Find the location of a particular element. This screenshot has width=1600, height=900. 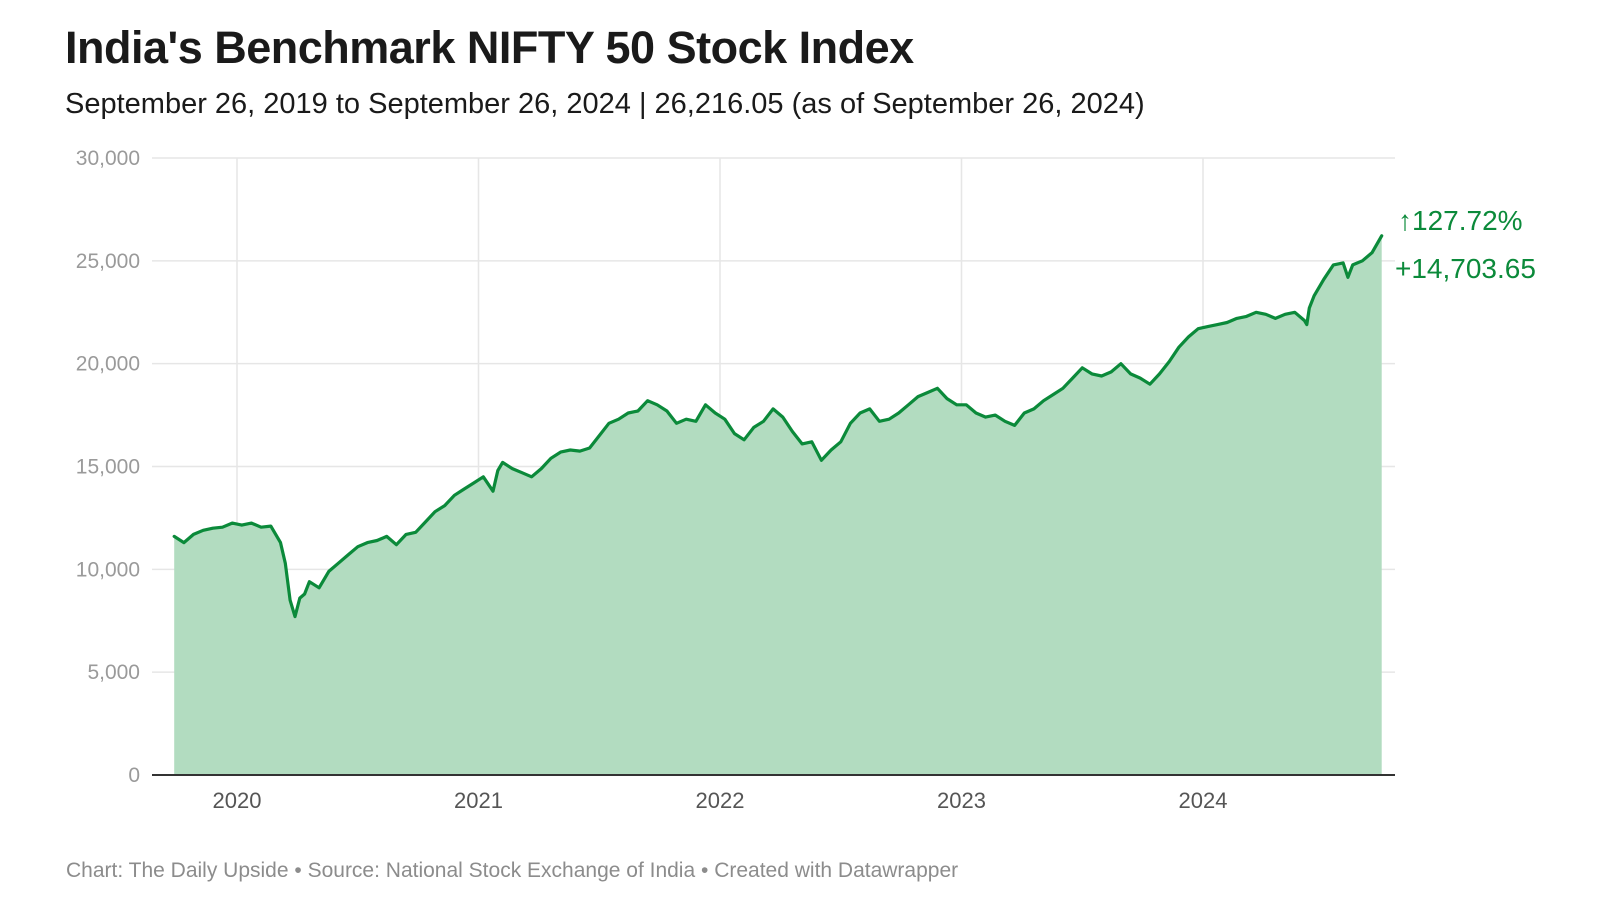

y-tick-label: 15,000 is located at coordinates (108, 467).